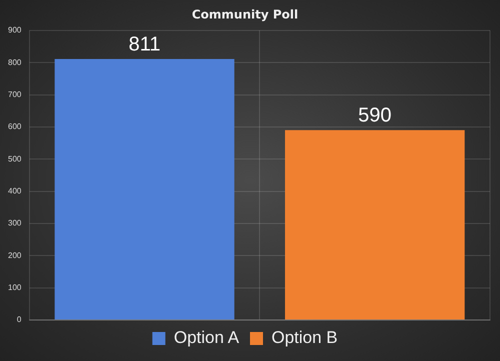 Image resolution: width=500 pixels, height=361 pixels. I want to click on y-tick-label: 100, so click(15, 287).